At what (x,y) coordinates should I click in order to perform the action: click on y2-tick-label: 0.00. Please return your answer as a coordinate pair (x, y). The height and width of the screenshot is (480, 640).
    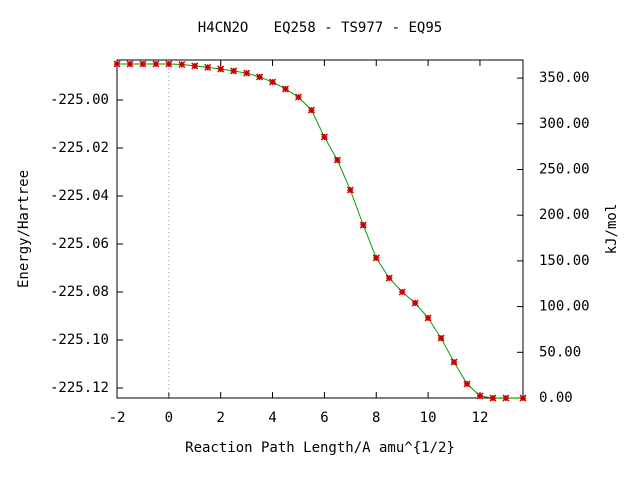
    Looking at the image, I should click on (556, 398).